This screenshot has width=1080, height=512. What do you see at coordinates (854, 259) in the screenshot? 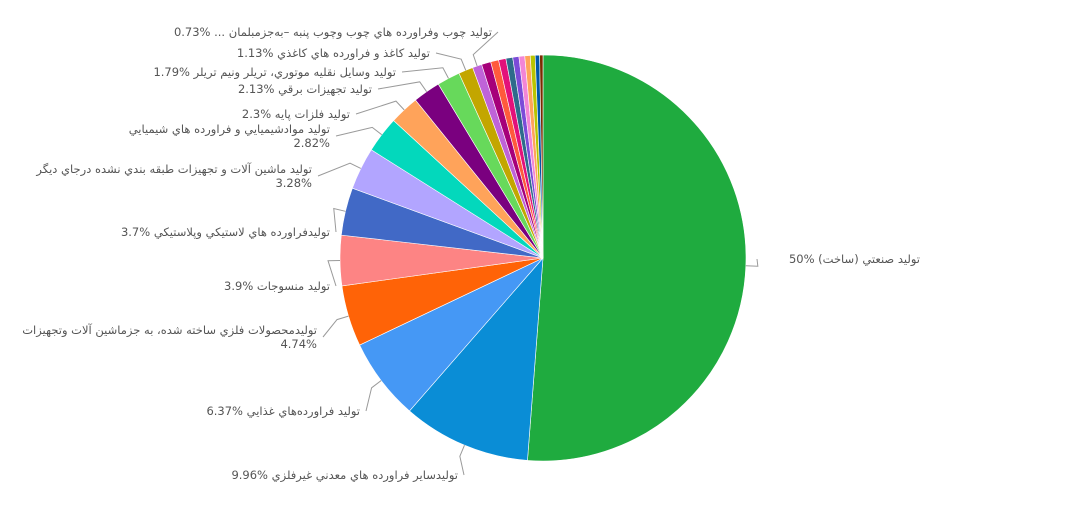
I see `pie-slice-label-0: 50% (تولید صنعتي (ساخت` at bounding box center [854, 259].